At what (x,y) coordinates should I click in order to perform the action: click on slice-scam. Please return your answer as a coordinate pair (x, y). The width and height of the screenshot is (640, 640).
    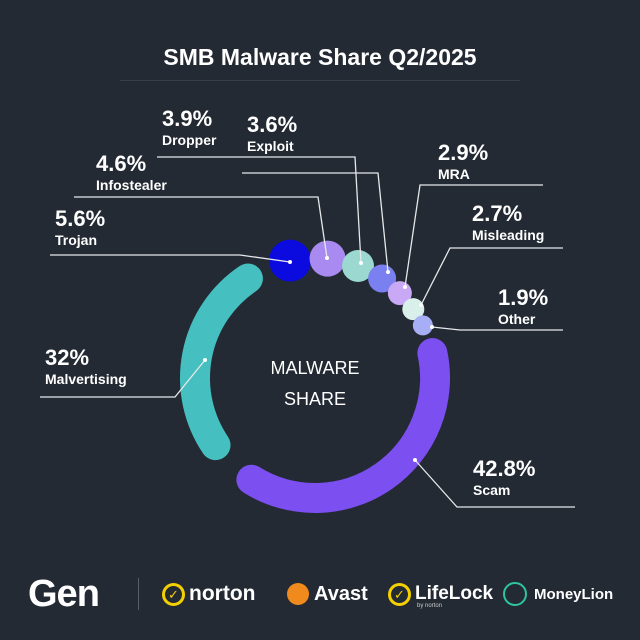
    Looking at the image, I should click on (343, 425).